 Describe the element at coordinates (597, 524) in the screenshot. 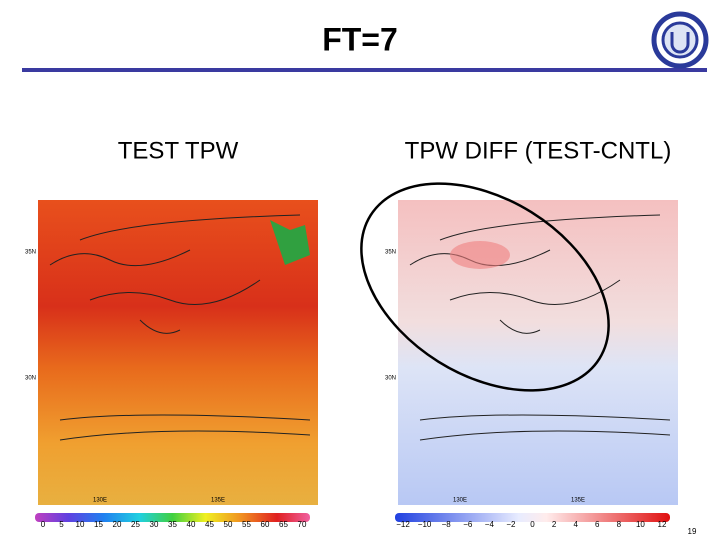

I see `colorbar-tick-label: 6` at that location.